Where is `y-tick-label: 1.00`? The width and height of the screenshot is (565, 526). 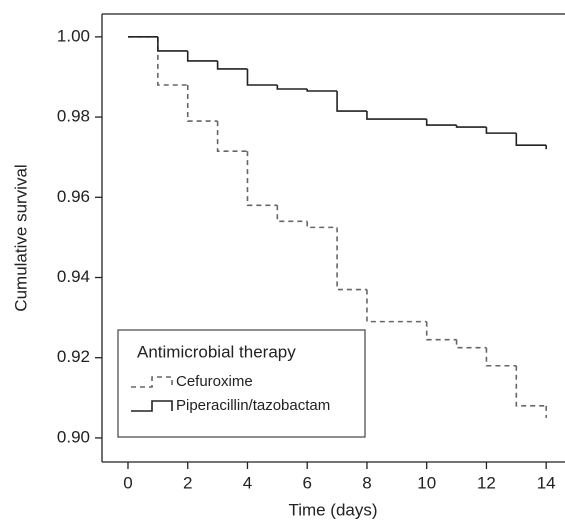 y-tick-label: 1.00 is located at coordinates (73, 35).